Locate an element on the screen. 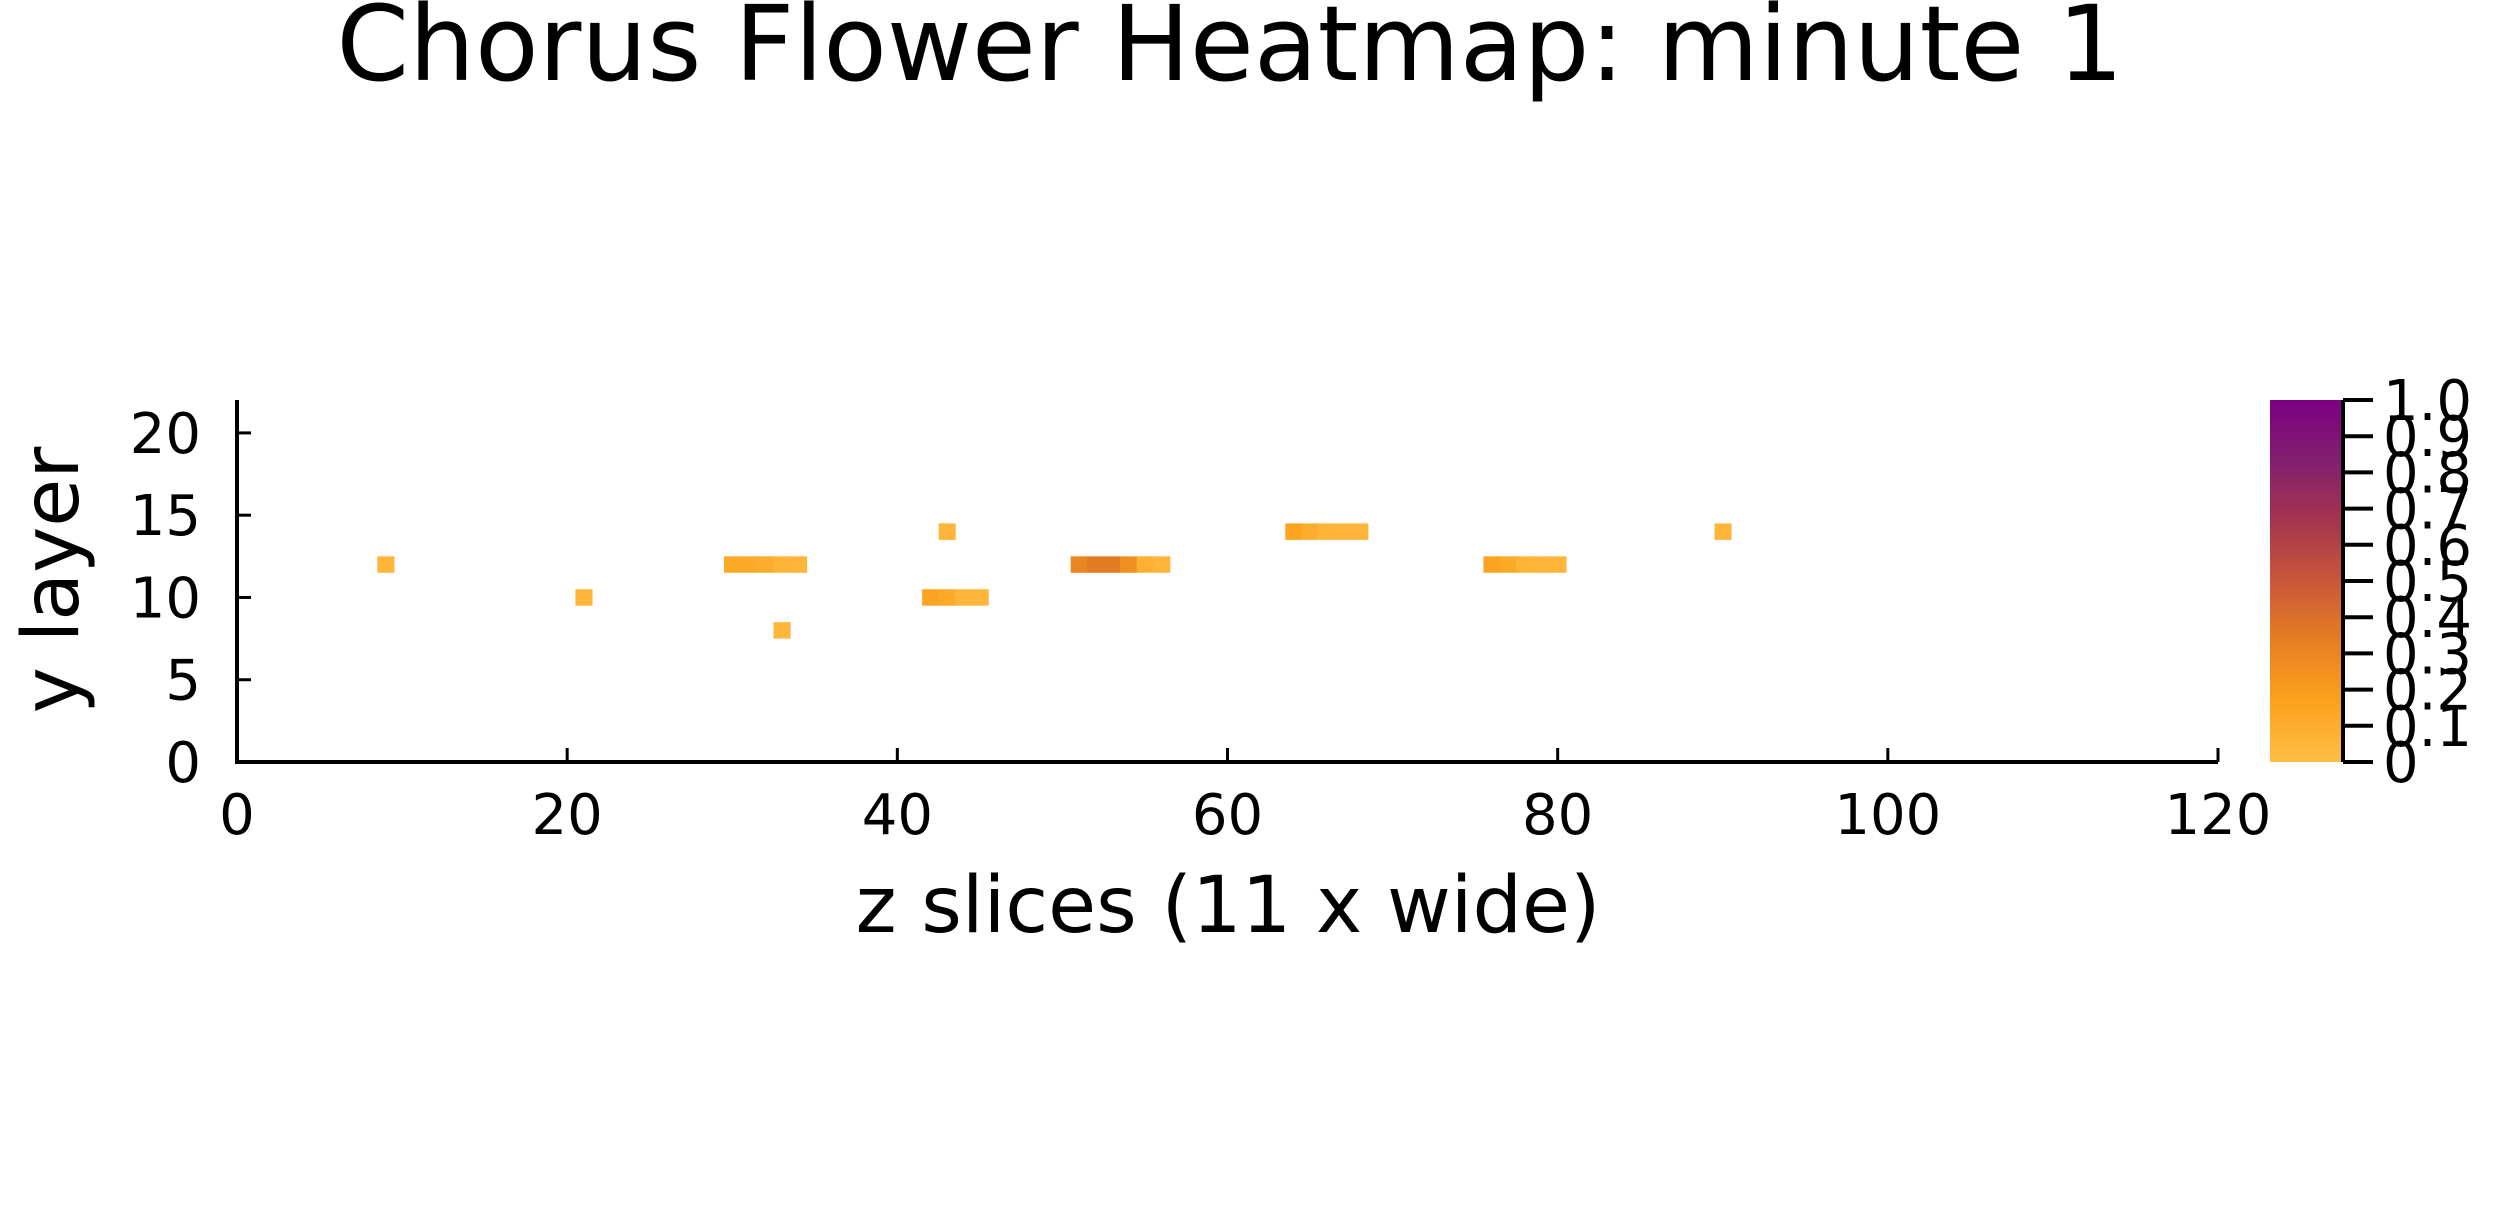 This screenshot has height=1205, width=2500. x-tick-label: 0 is located at coordinates (237, 815).